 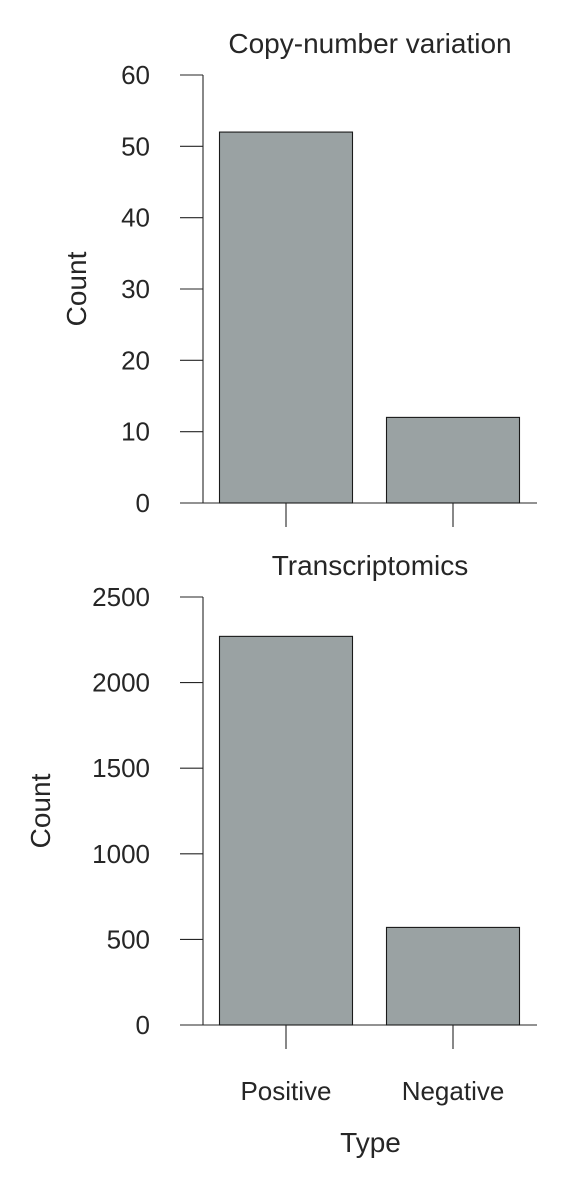 What do you see at coordinates (121, 768) in the screenshot?
I see `y-tick-label: 1500` at bounding box center [121, 768].